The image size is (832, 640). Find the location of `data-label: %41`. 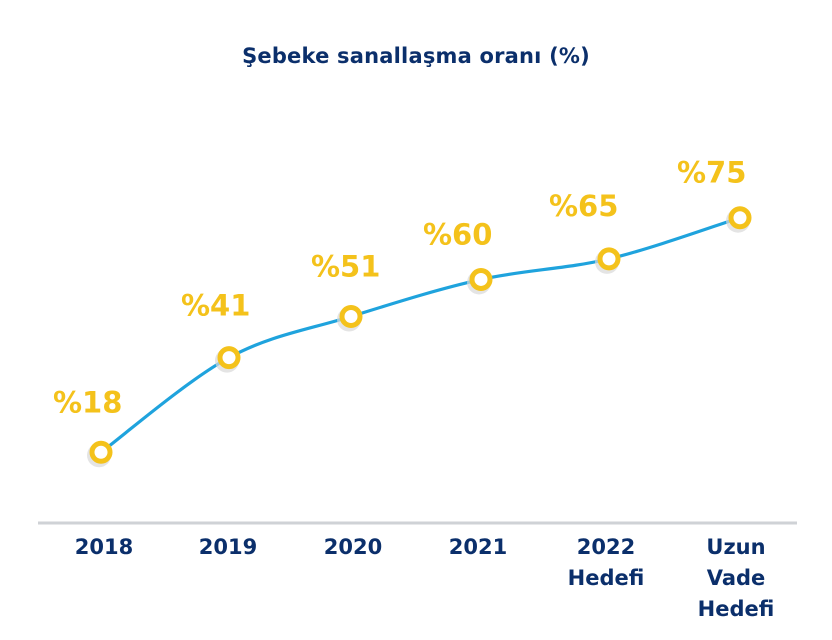

data-label: %41 is located at coordinates (215, 306).